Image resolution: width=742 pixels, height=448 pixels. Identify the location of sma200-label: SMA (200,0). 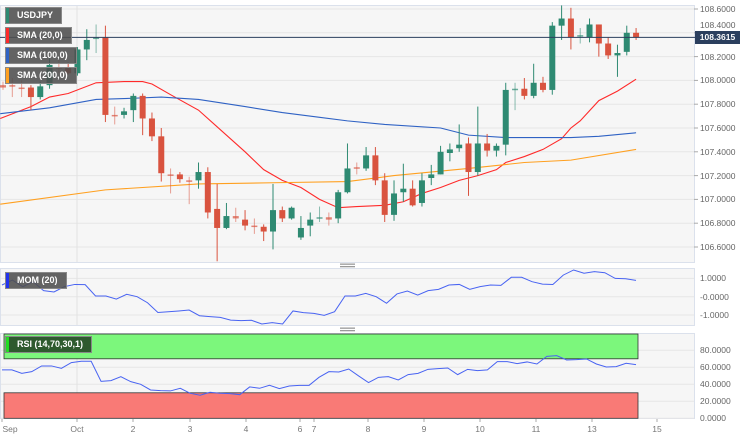
(41, 75).